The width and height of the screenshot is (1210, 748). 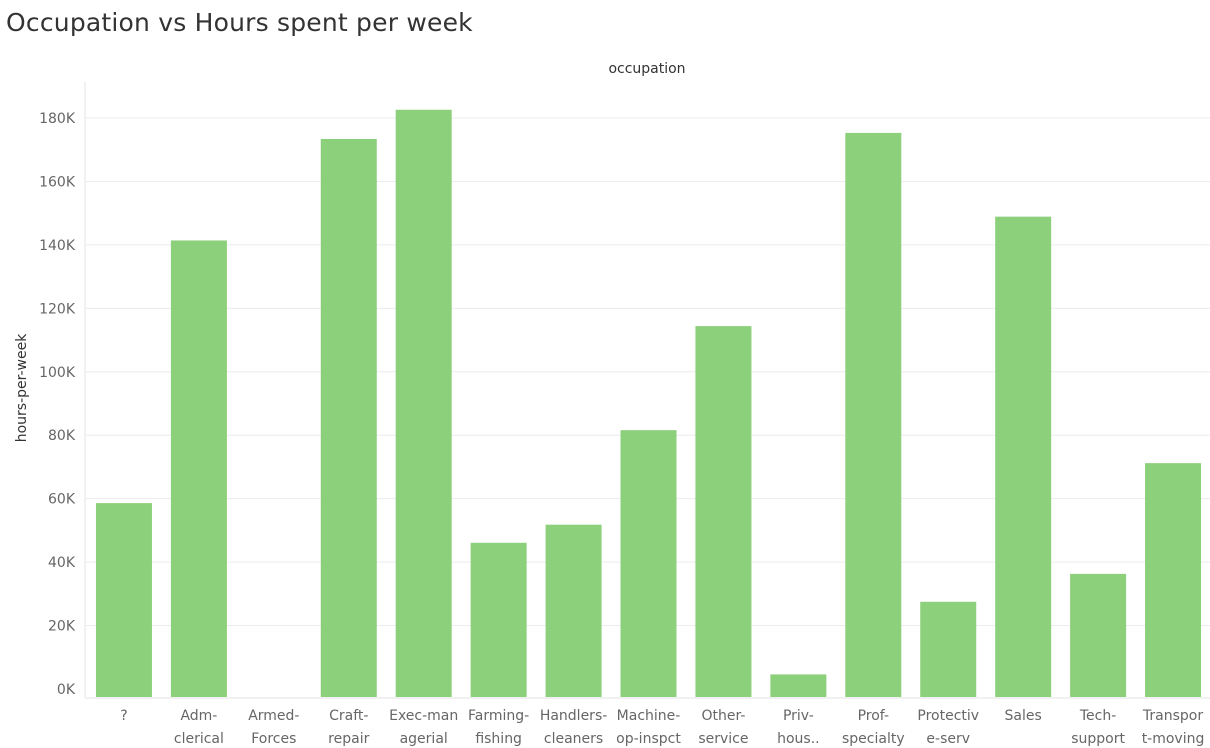 I want to click on y-tick-label: 160K, so click(x=57, y=182).